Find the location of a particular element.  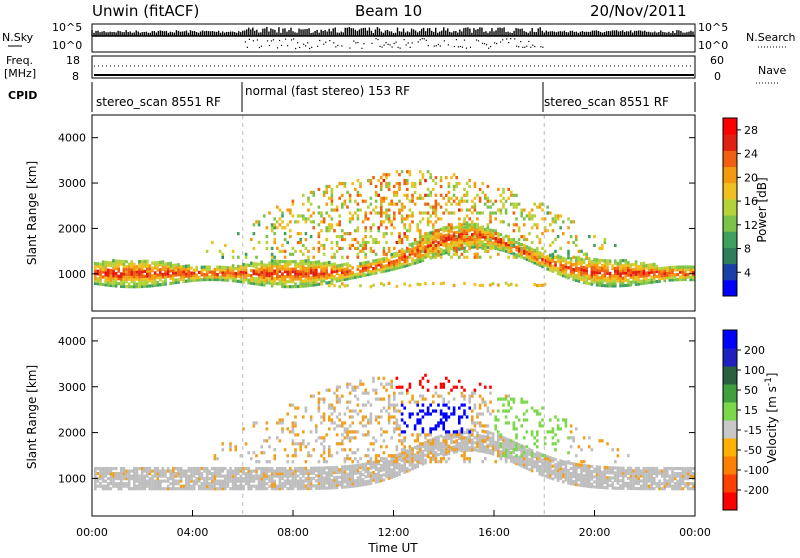

colorbar-segment is located at coordinates (730, 223).